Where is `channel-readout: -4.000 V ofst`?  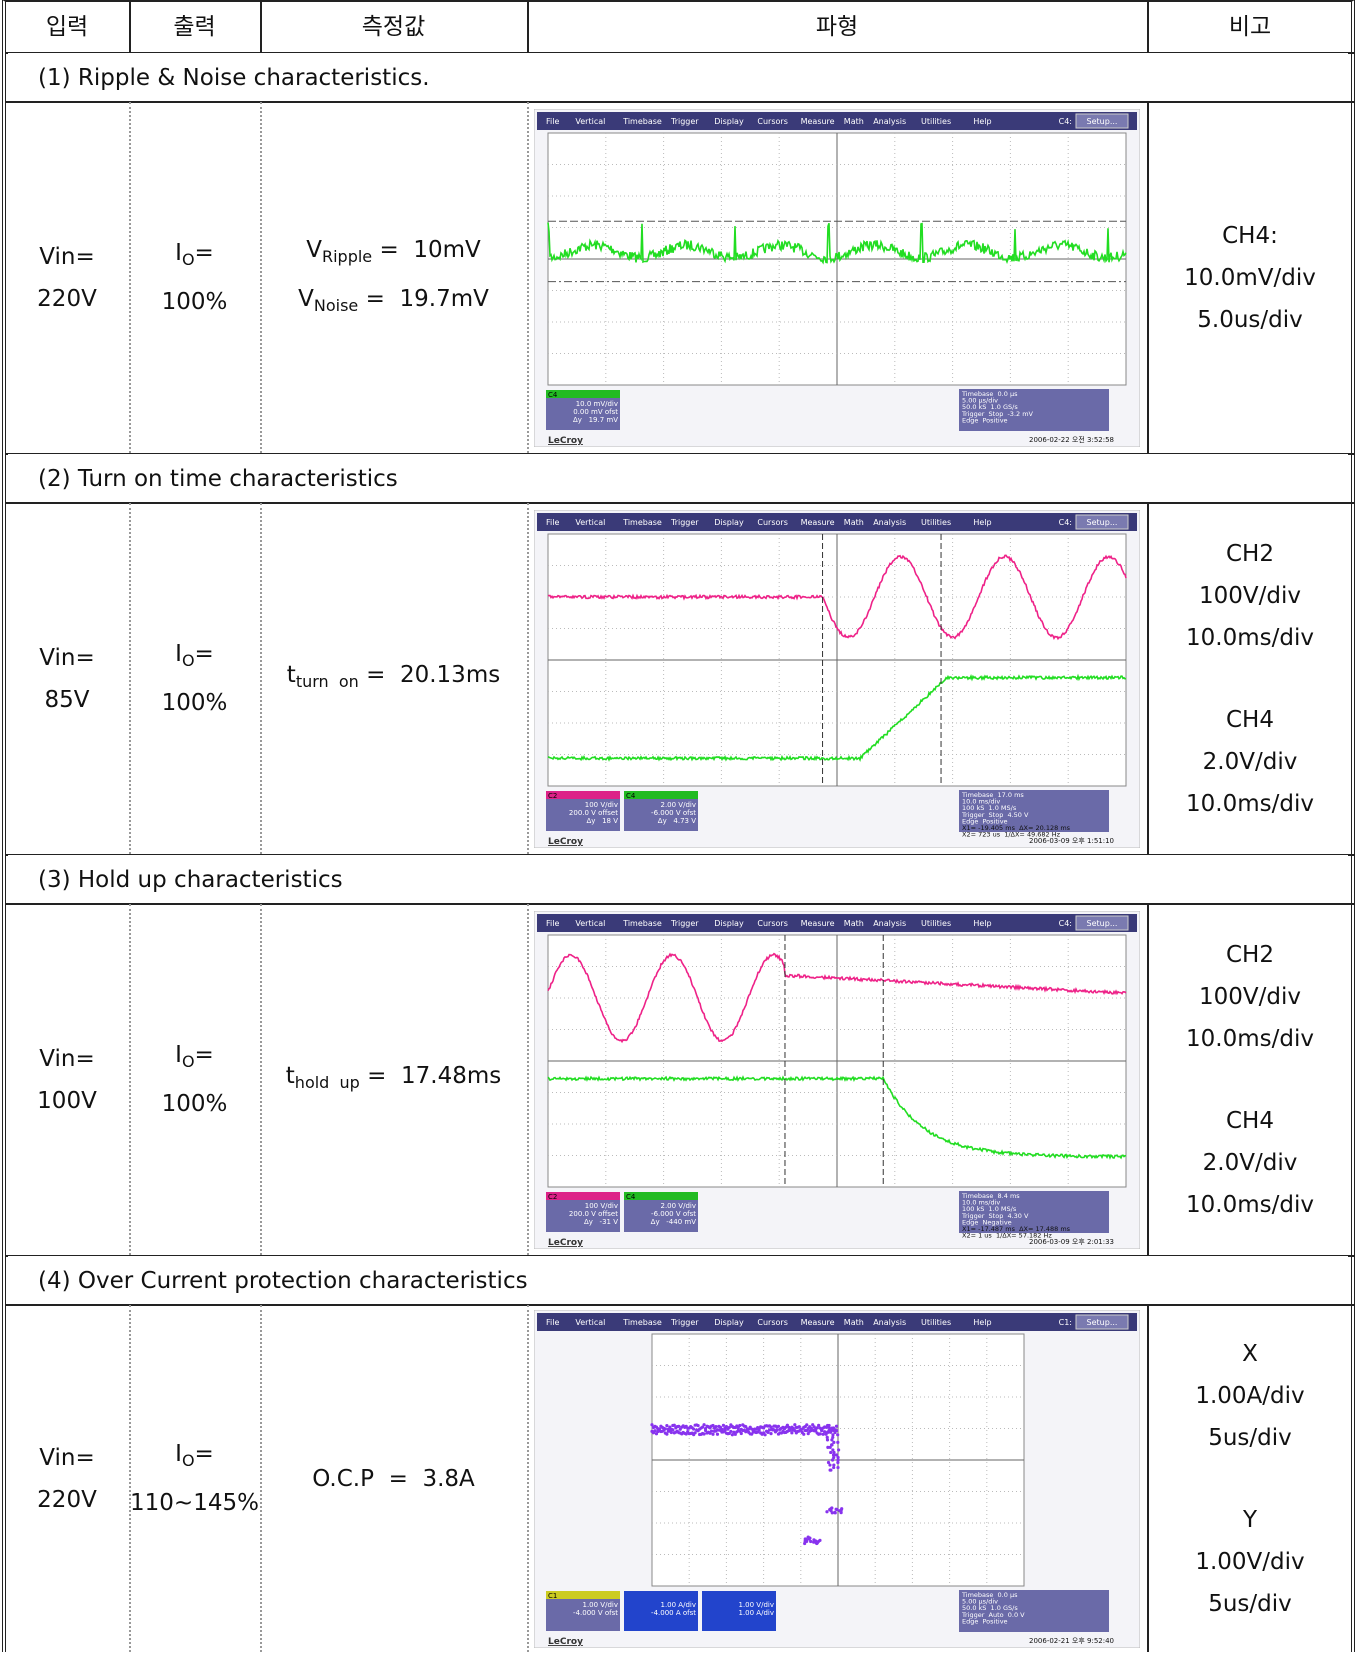
channel-readout: -4.000 V ofst is located at coordinates (595, 1613).